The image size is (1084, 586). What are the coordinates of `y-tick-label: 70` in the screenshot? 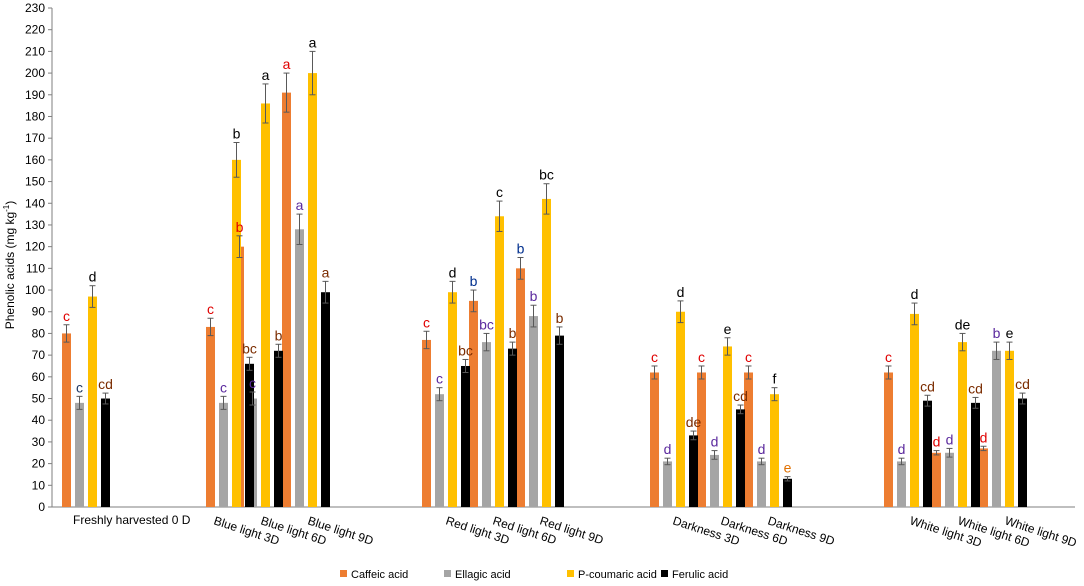 It's located at (39, 355).